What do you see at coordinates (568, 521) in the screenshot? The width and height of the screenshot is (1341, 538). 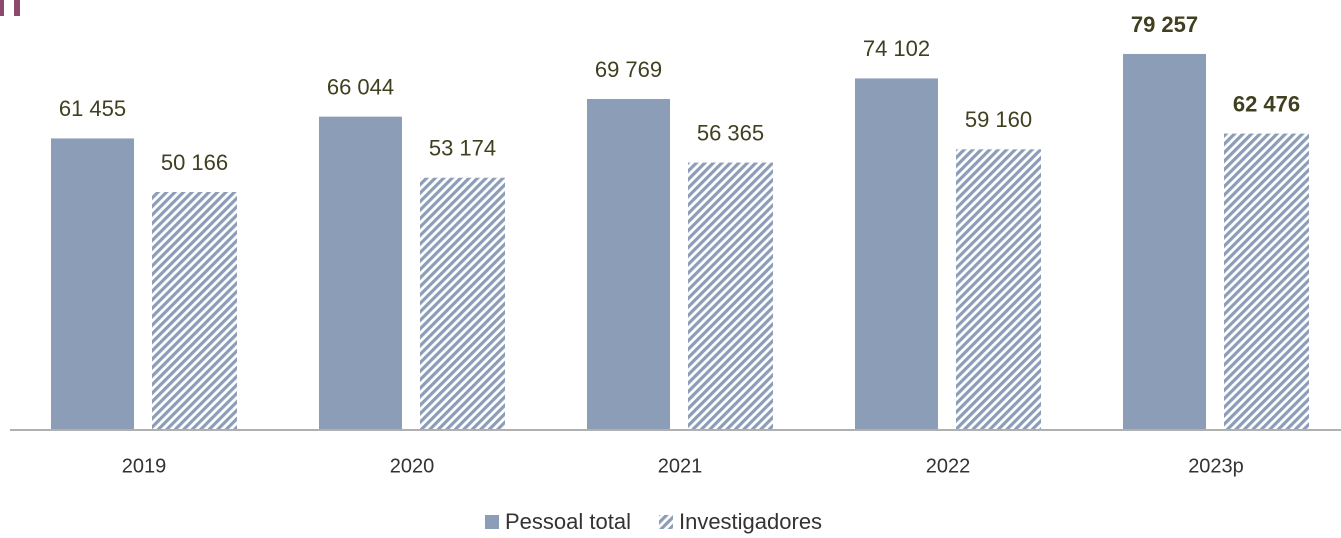 I see `legend-label: Pessoal total` at bounding box center [568, 521].